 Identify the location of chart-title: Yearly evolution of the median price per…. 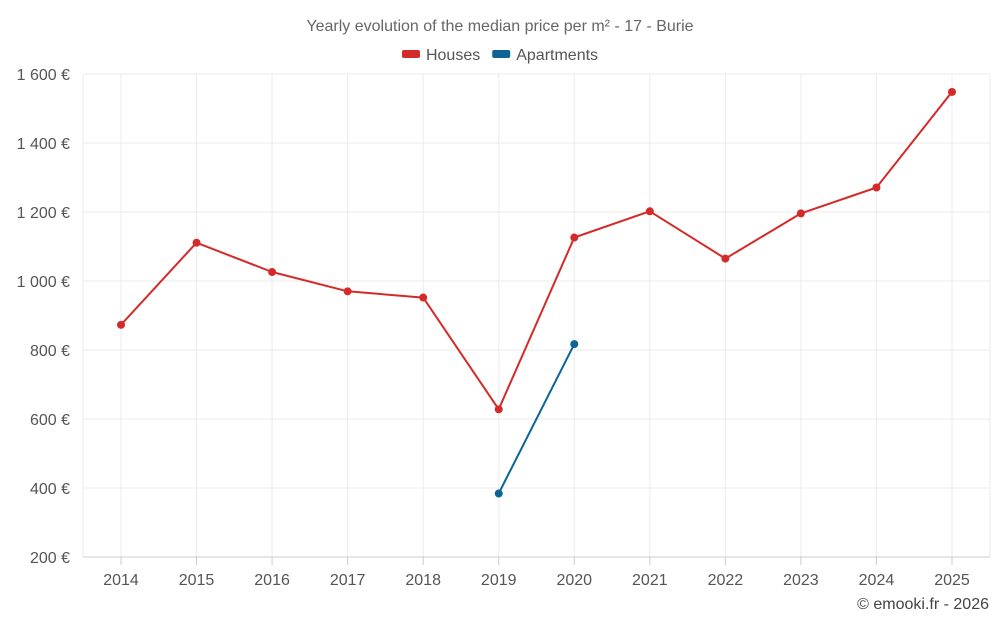
(499, 26).